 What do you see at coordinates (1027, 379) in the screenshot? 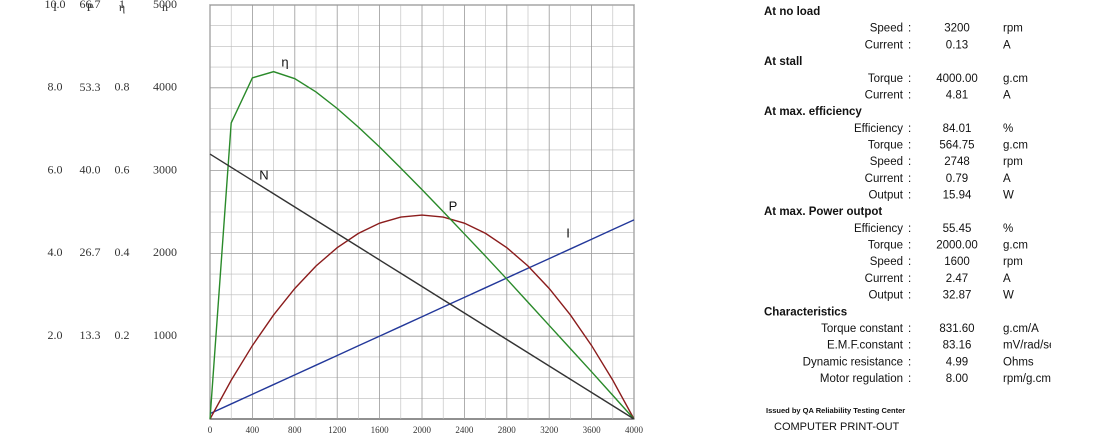
I see `spec-unit: rpm/g.cm` at bounding box center [1027, 379].